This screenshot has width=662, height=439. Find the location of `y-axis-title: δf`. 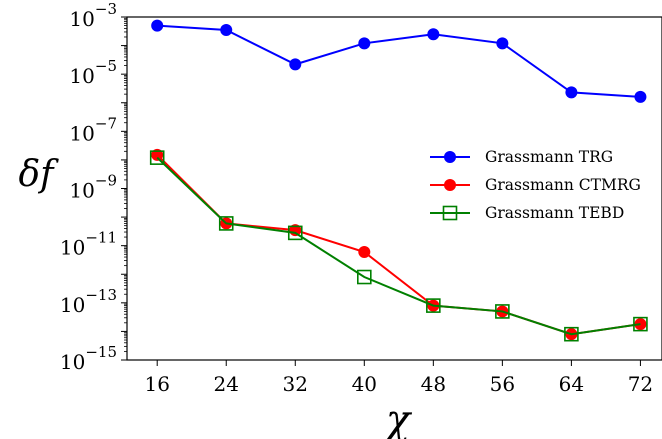

y-axis-title: δf is located at coordinates (39, 174).